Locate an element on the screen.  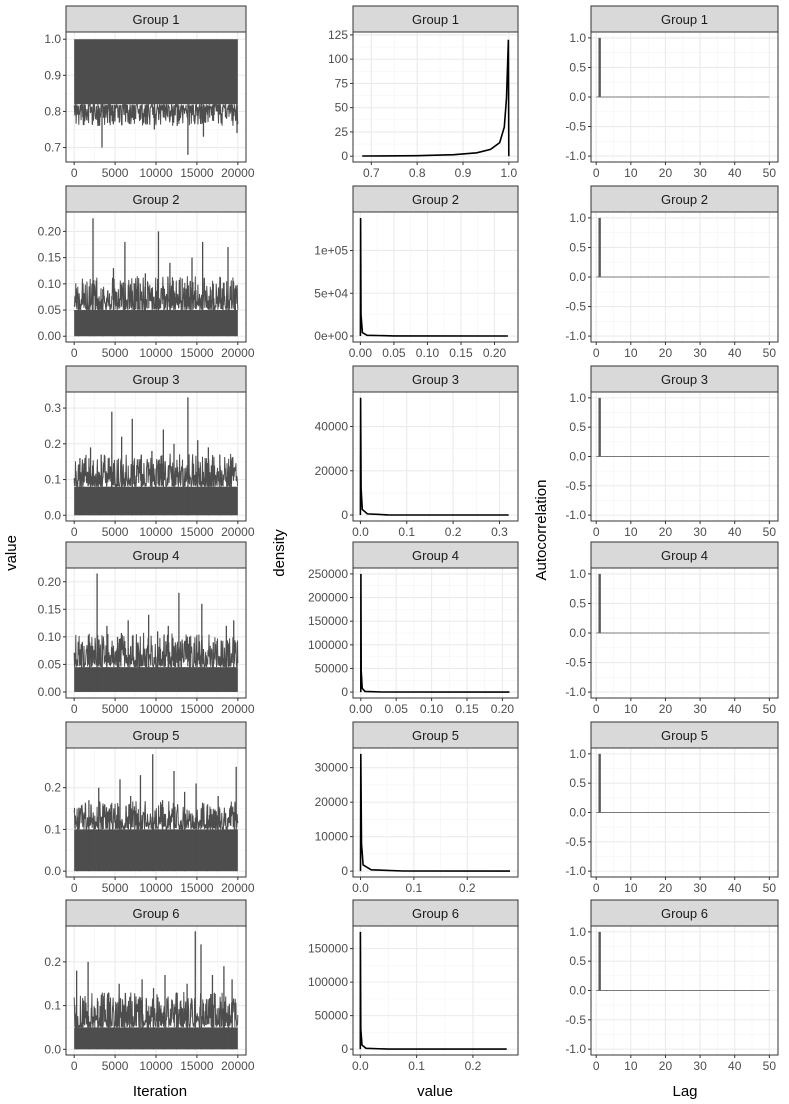
y-tick-label: 0e+00 is located at coordinates (331, 336).